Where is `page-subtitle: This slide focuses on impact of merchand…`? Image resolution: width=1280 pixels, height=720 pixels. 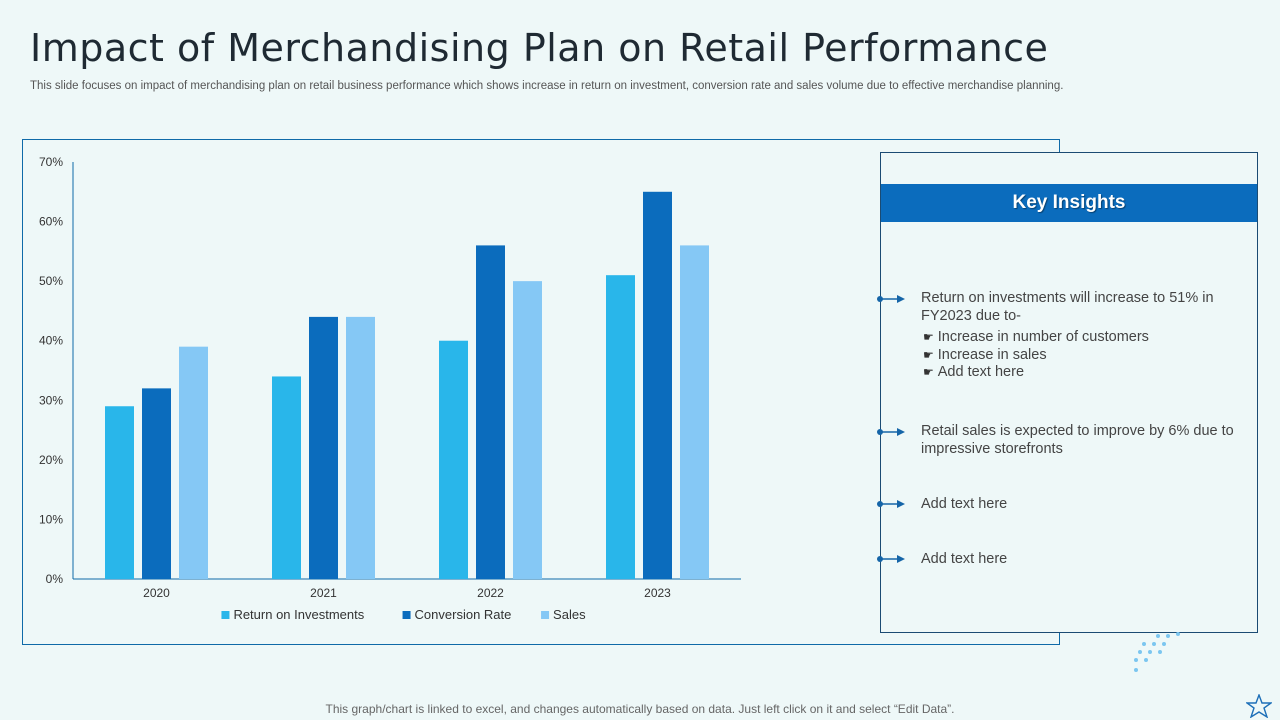 page-subtitle: This slide focuses on impact of merchand… is located at coordinates (547, 86).